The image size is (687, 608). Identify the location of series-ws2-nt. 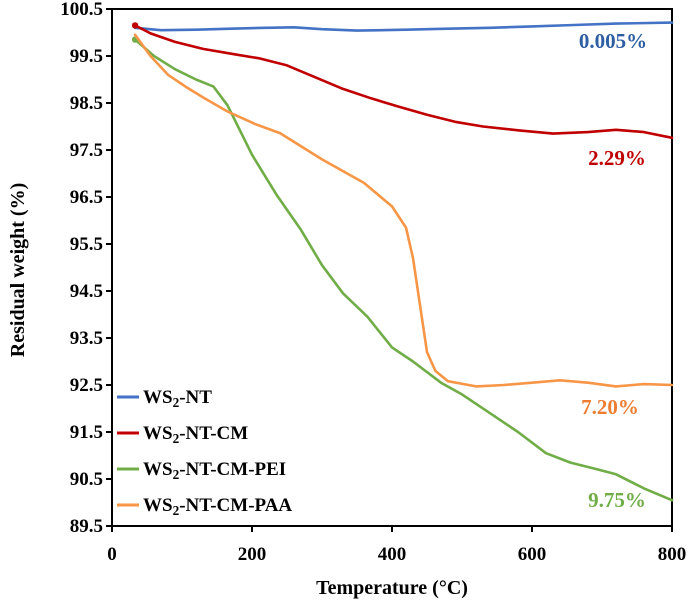
(403, 26).